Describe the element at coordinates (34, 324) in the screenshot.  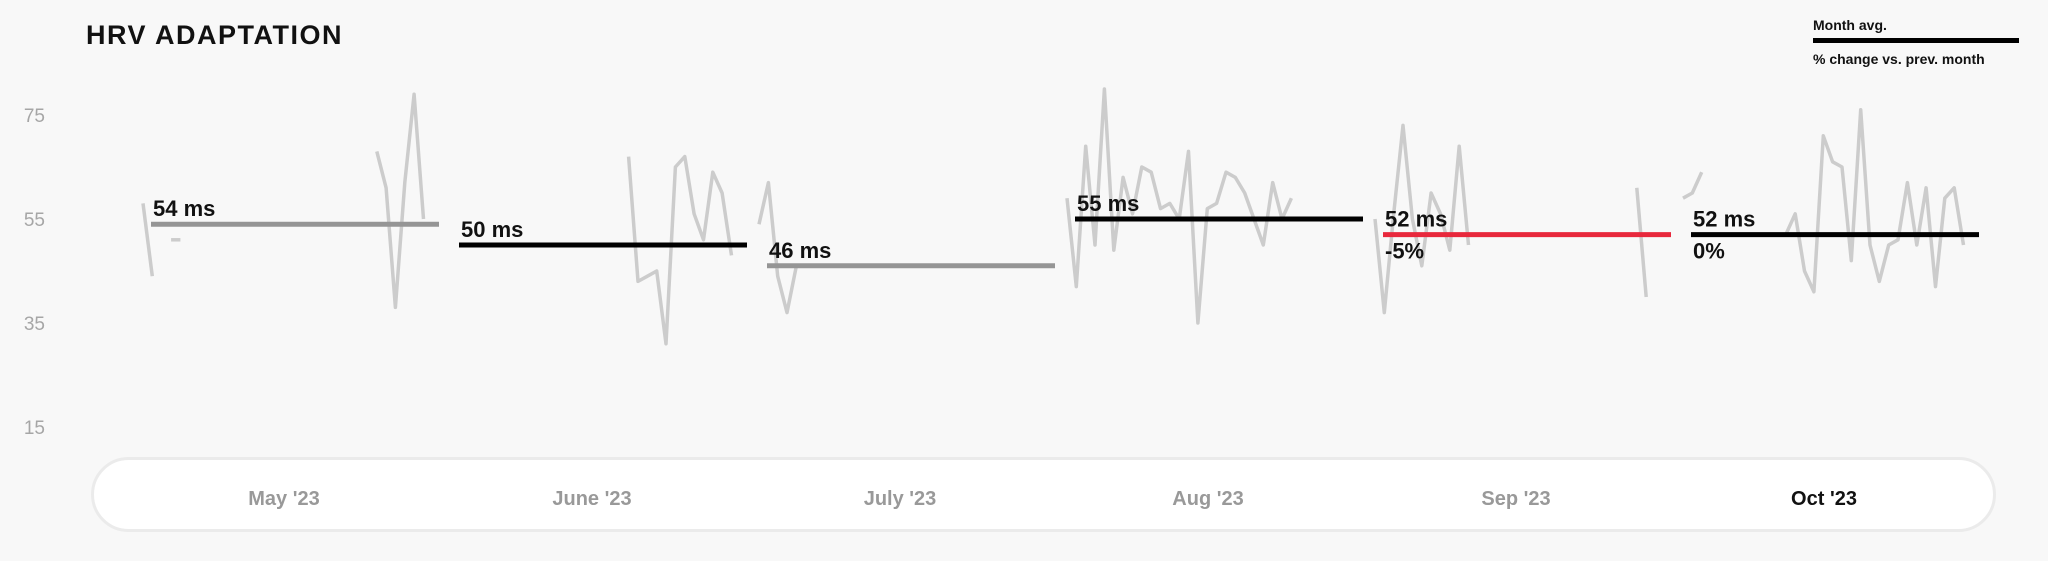
I see `y-tick-label: 35` at that location.